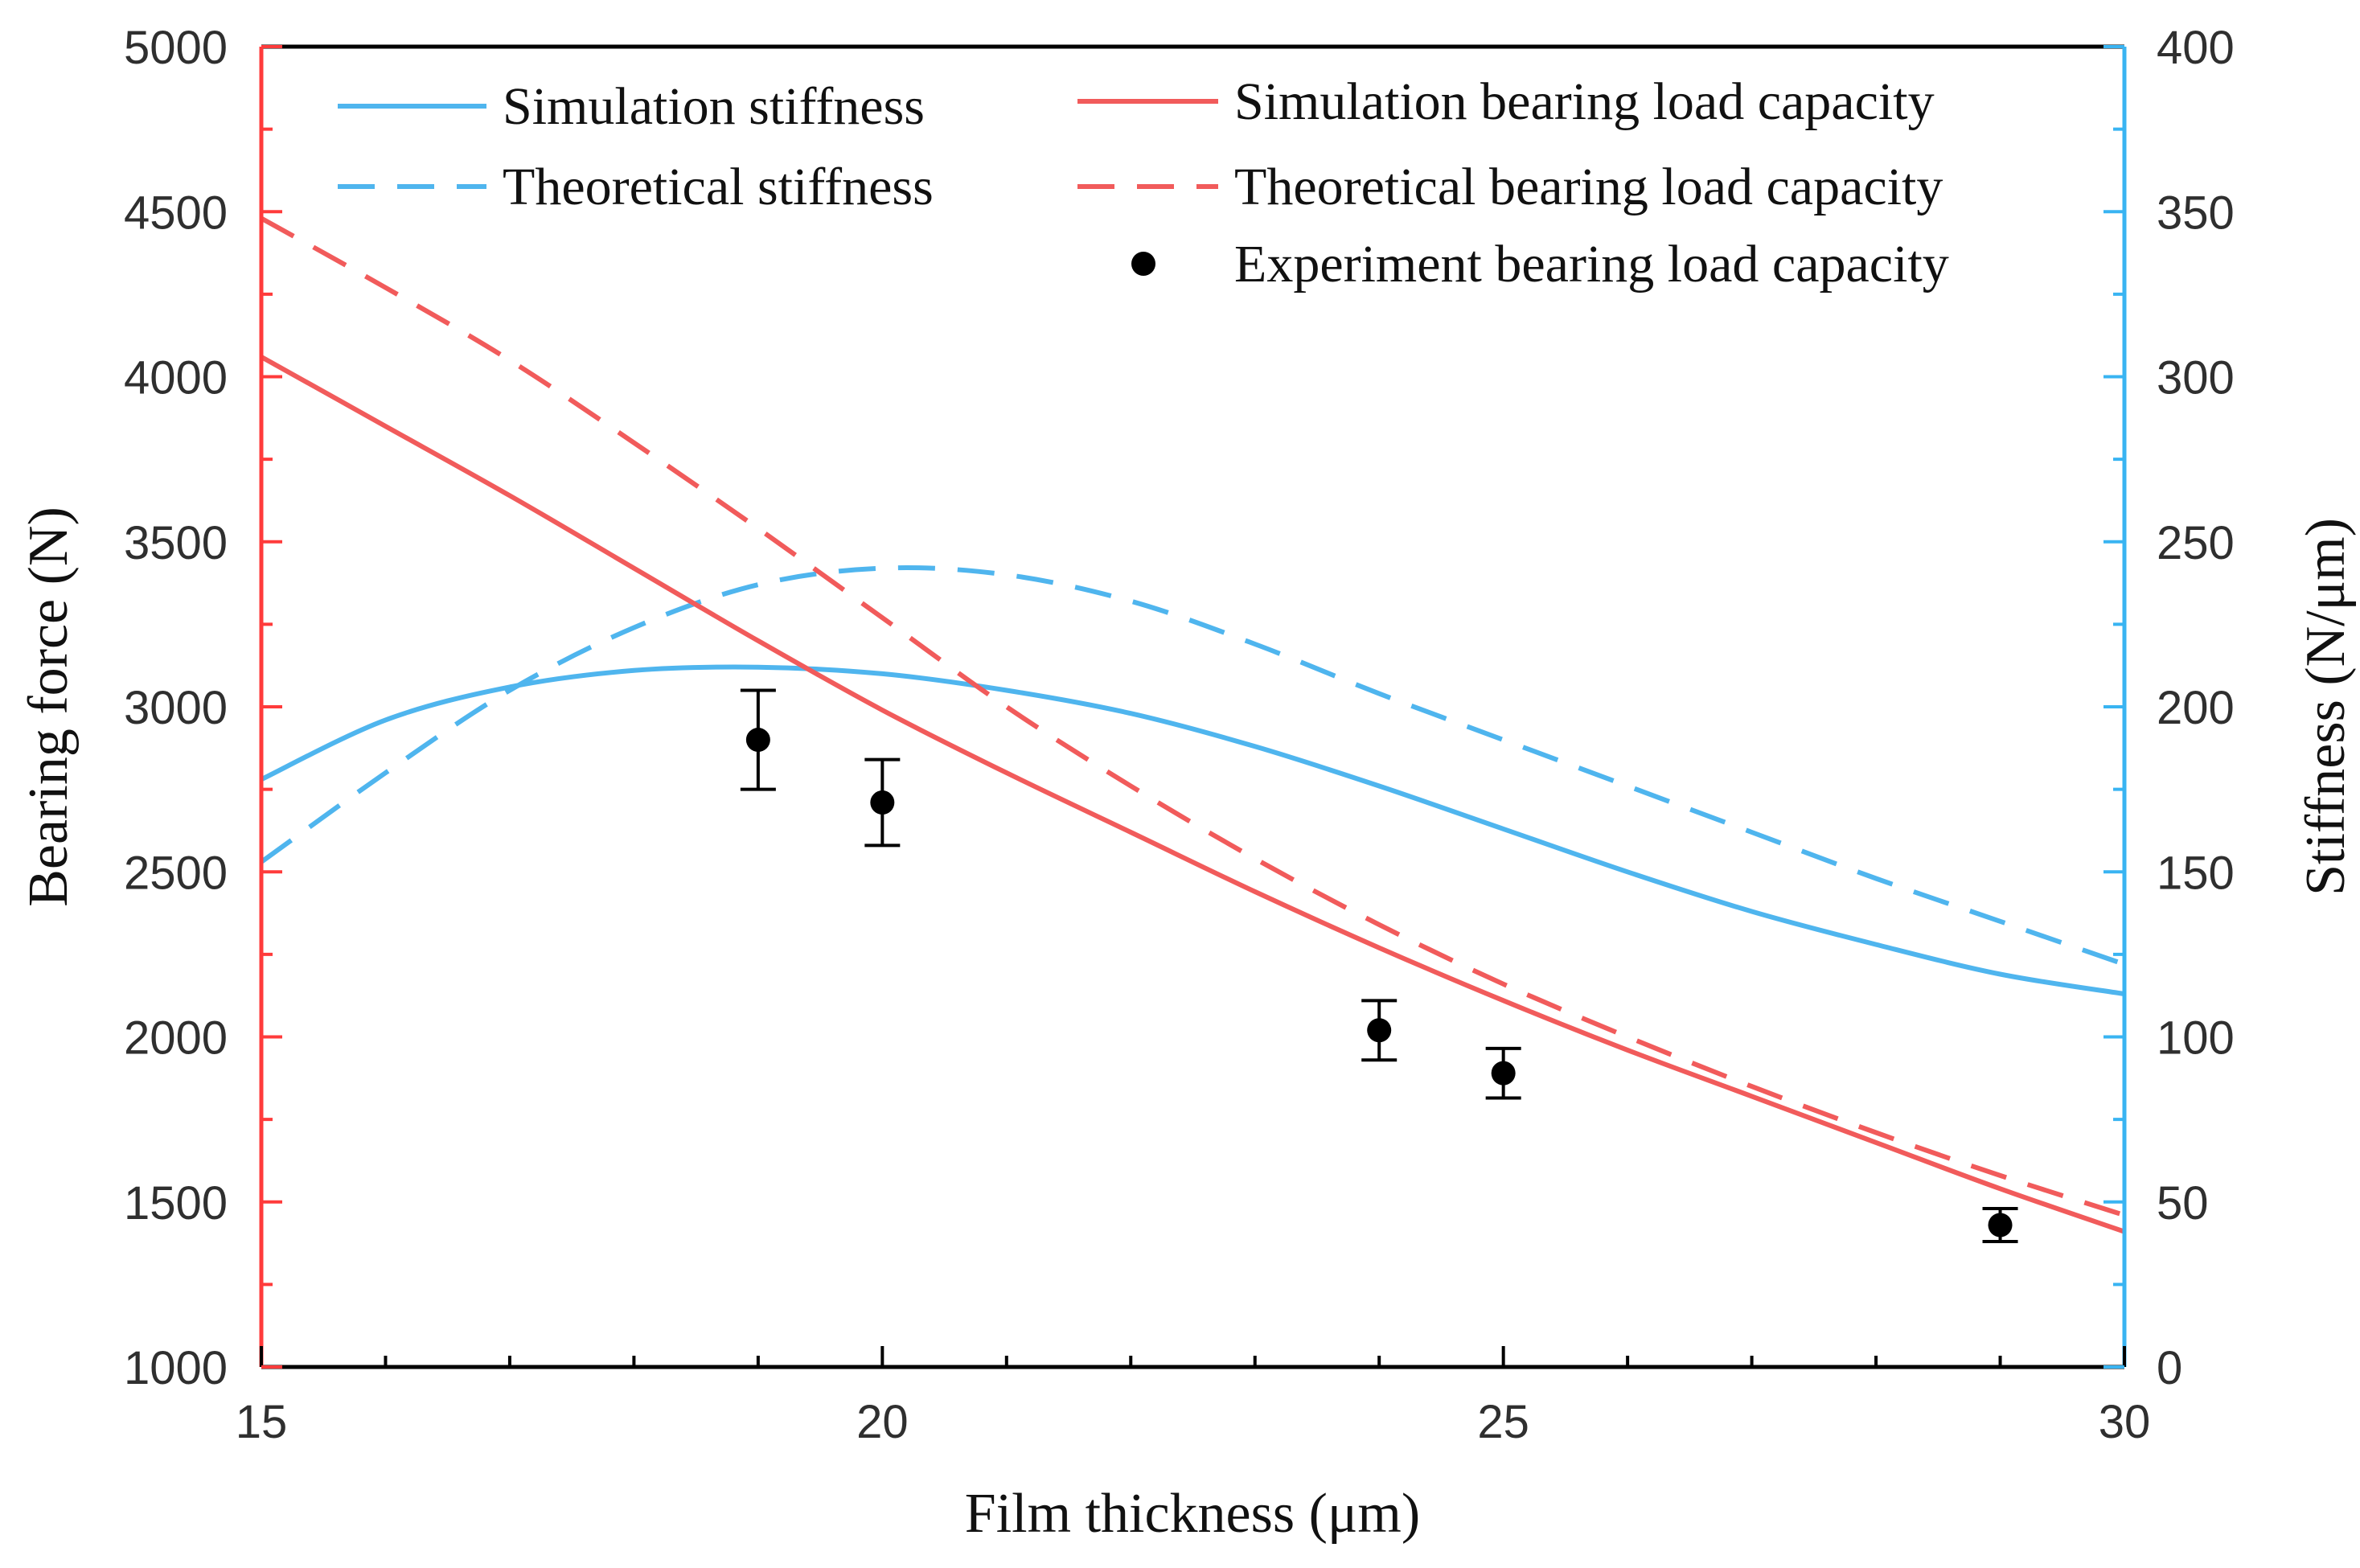 This screenshot has width=2360, height=1568. Describe the element at coordinates (176, 708) in the screenshot. I see `y-left-tick-label: 3000` at that location.